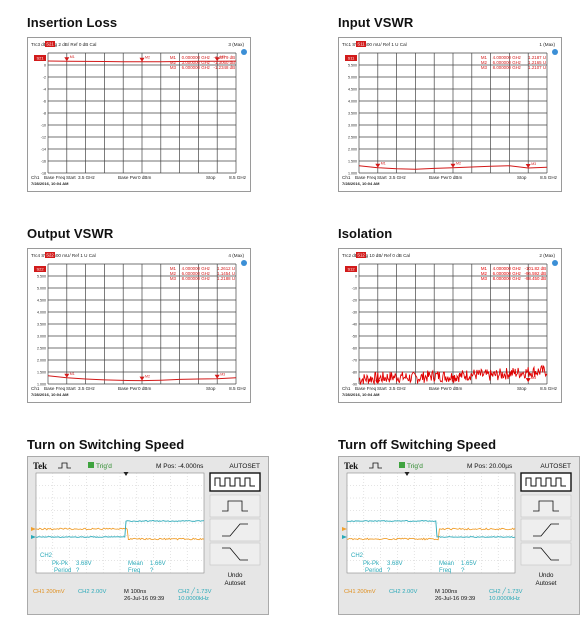 Image resolution: width=586 pixels, height=634 pixels. What do you see at coordinates (375, 465) in the screenshot?
I see `run-state-icon` at bounding box center [375, 465].